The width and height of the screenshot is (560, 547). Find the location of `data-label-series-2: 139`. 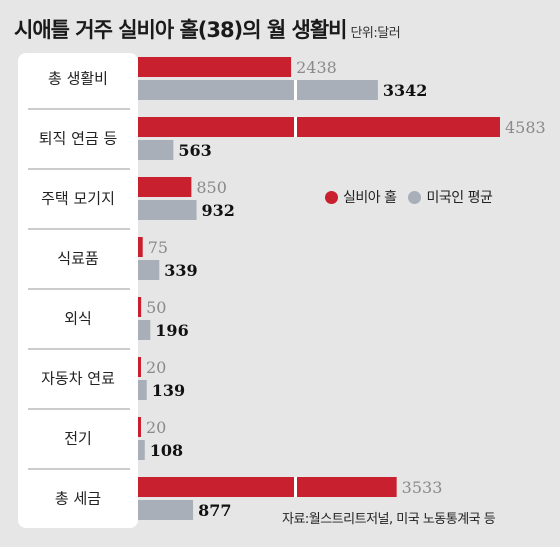

data-label-series-2: 139 is located at coordinates (168, 390).